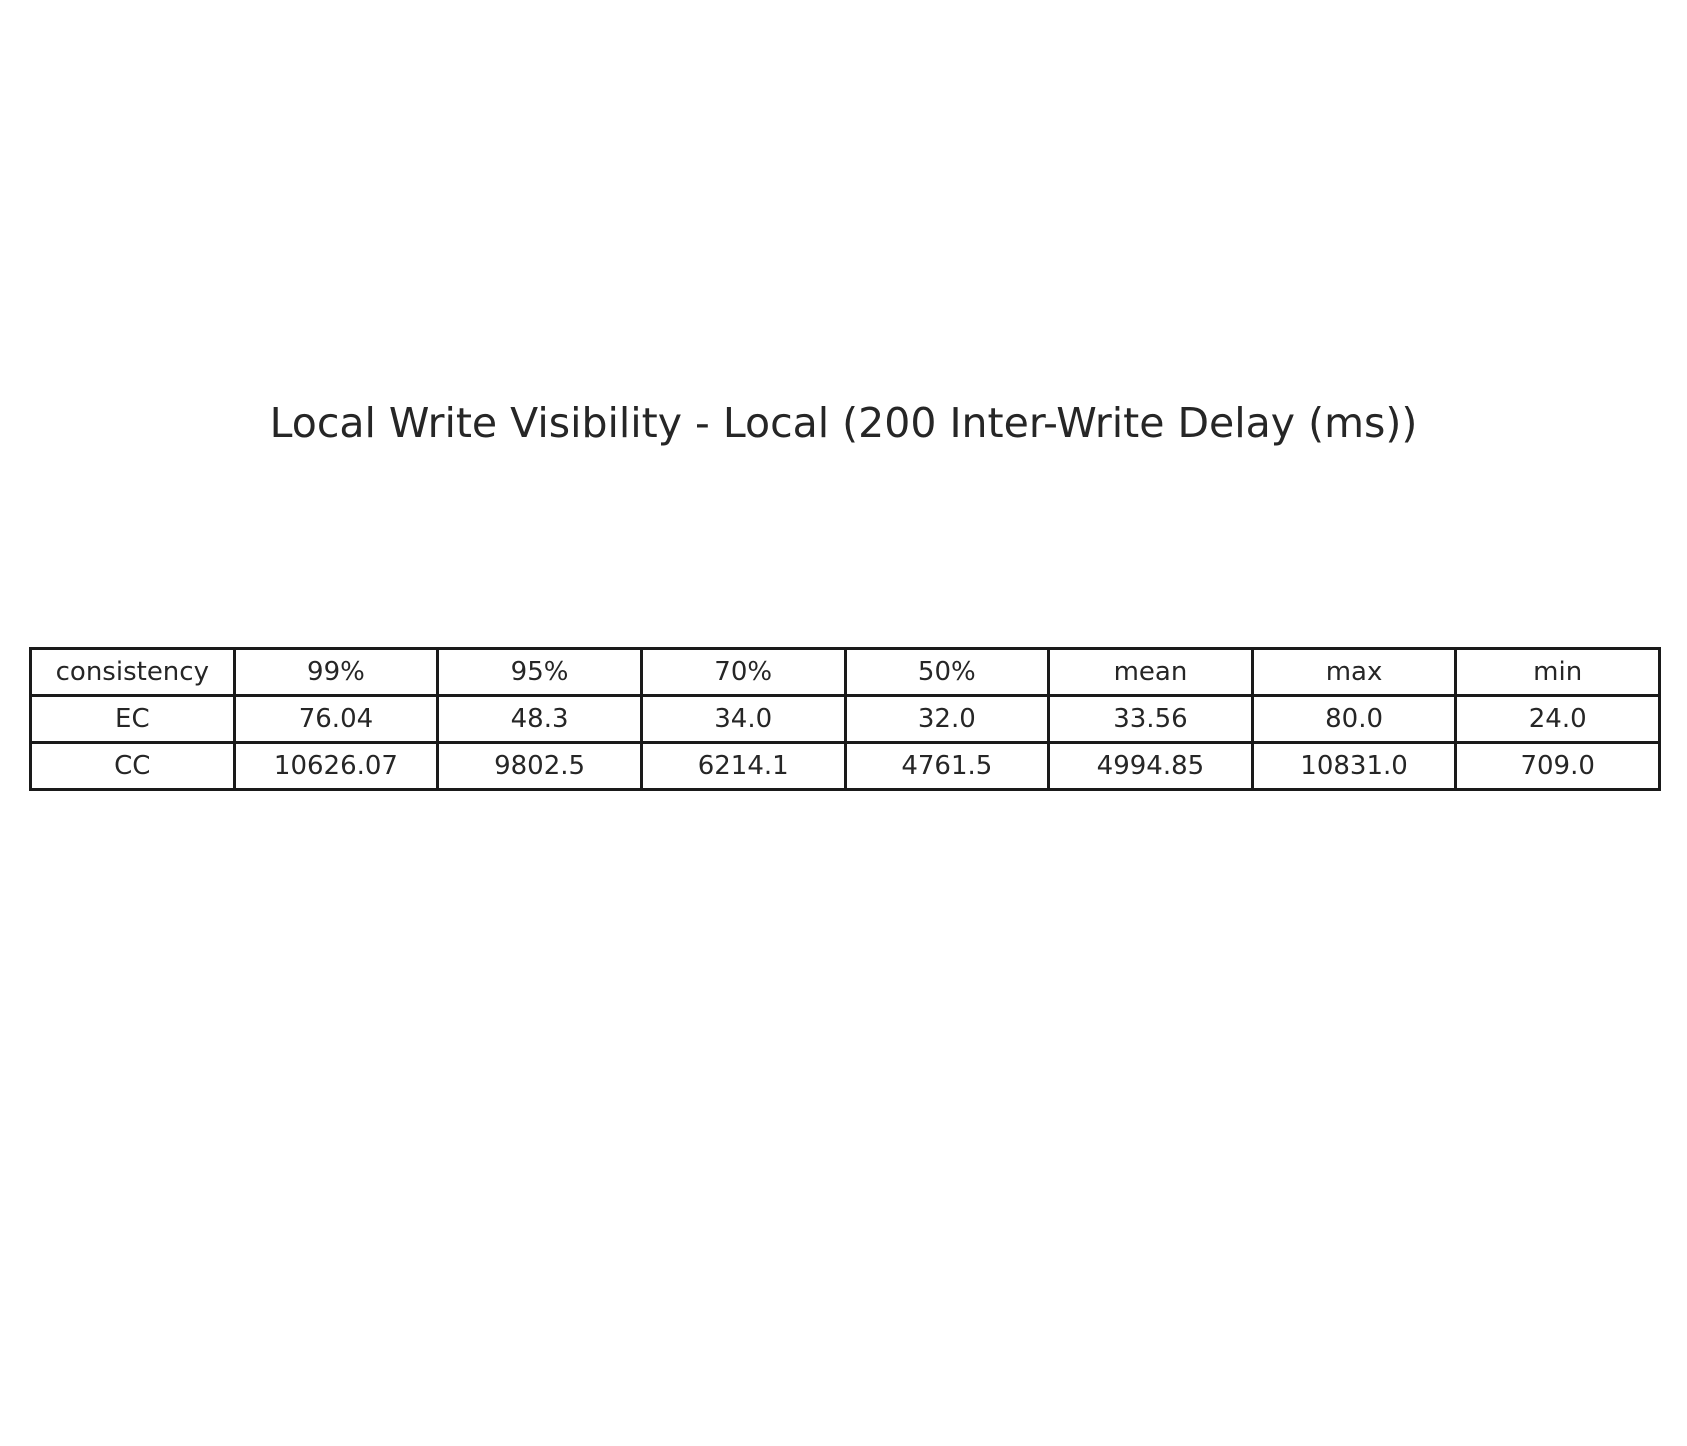  I want to click on header-cell: 50%, so click(947, 672).